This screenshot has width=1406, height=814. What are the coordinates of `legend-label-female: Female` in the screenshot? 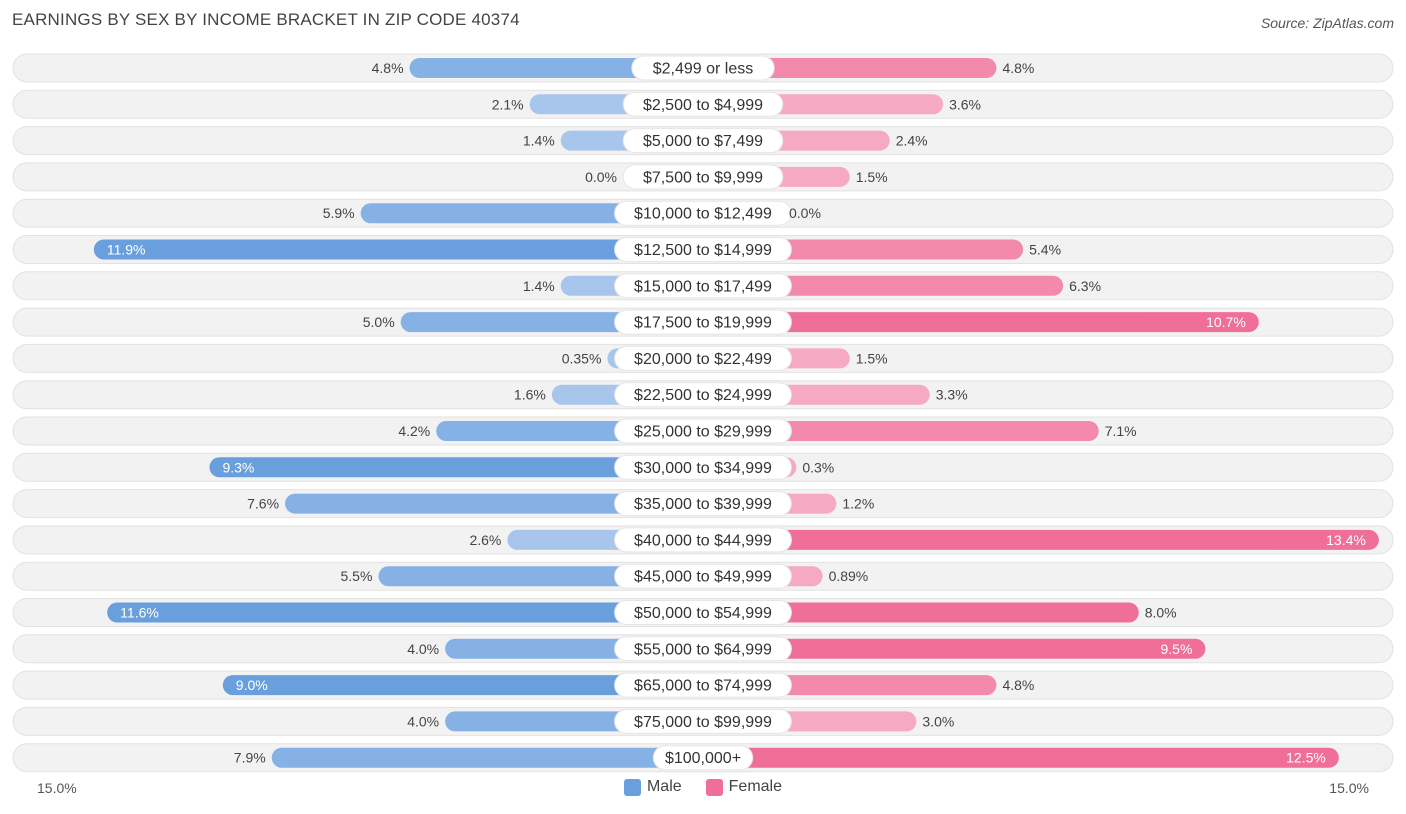 It's located at (755, 786).